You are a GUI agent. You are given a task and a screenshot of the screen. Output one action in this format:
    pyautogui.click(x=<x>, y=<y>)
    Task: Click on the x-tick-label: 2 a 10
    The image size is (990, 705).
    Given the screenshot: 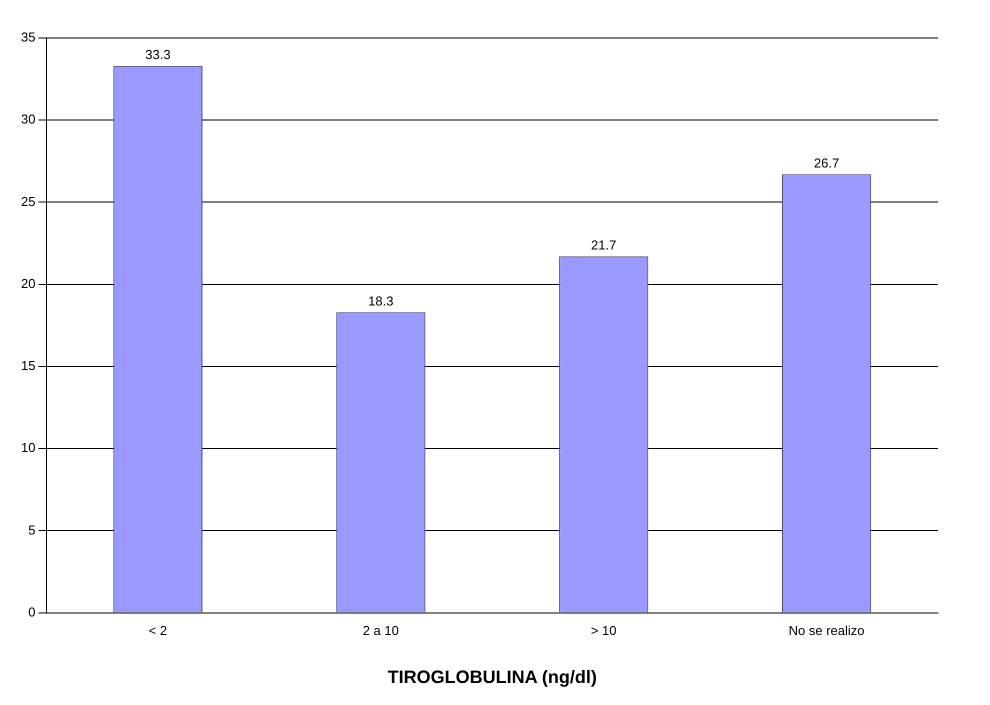 What is the action you would take?
    pyautogui.click(x=380, y=630)
    